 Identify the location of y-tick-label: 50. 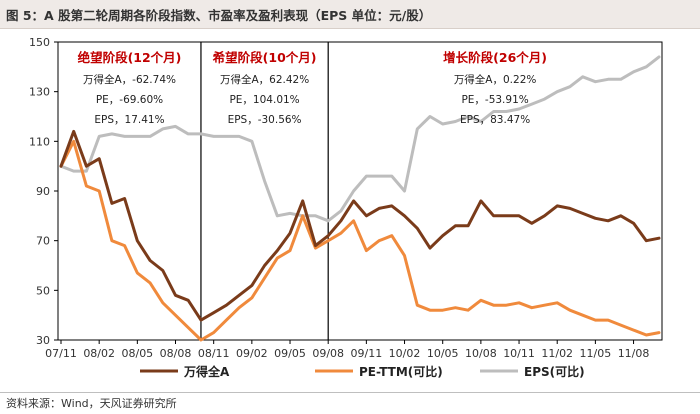
(43, 290).